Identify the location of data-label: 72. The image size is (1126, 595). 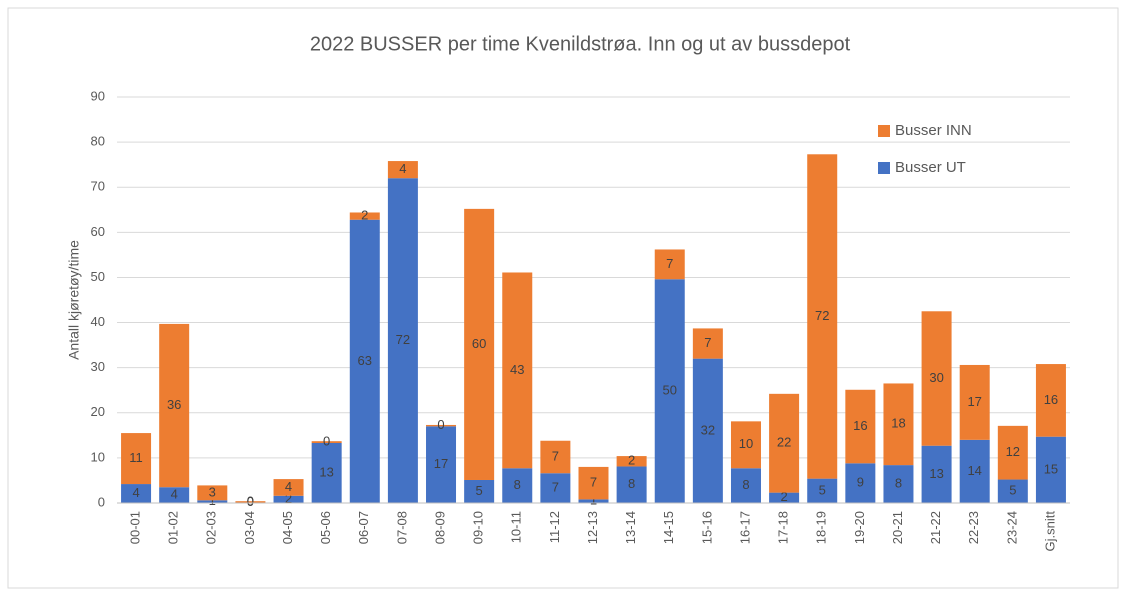
(822, 315).